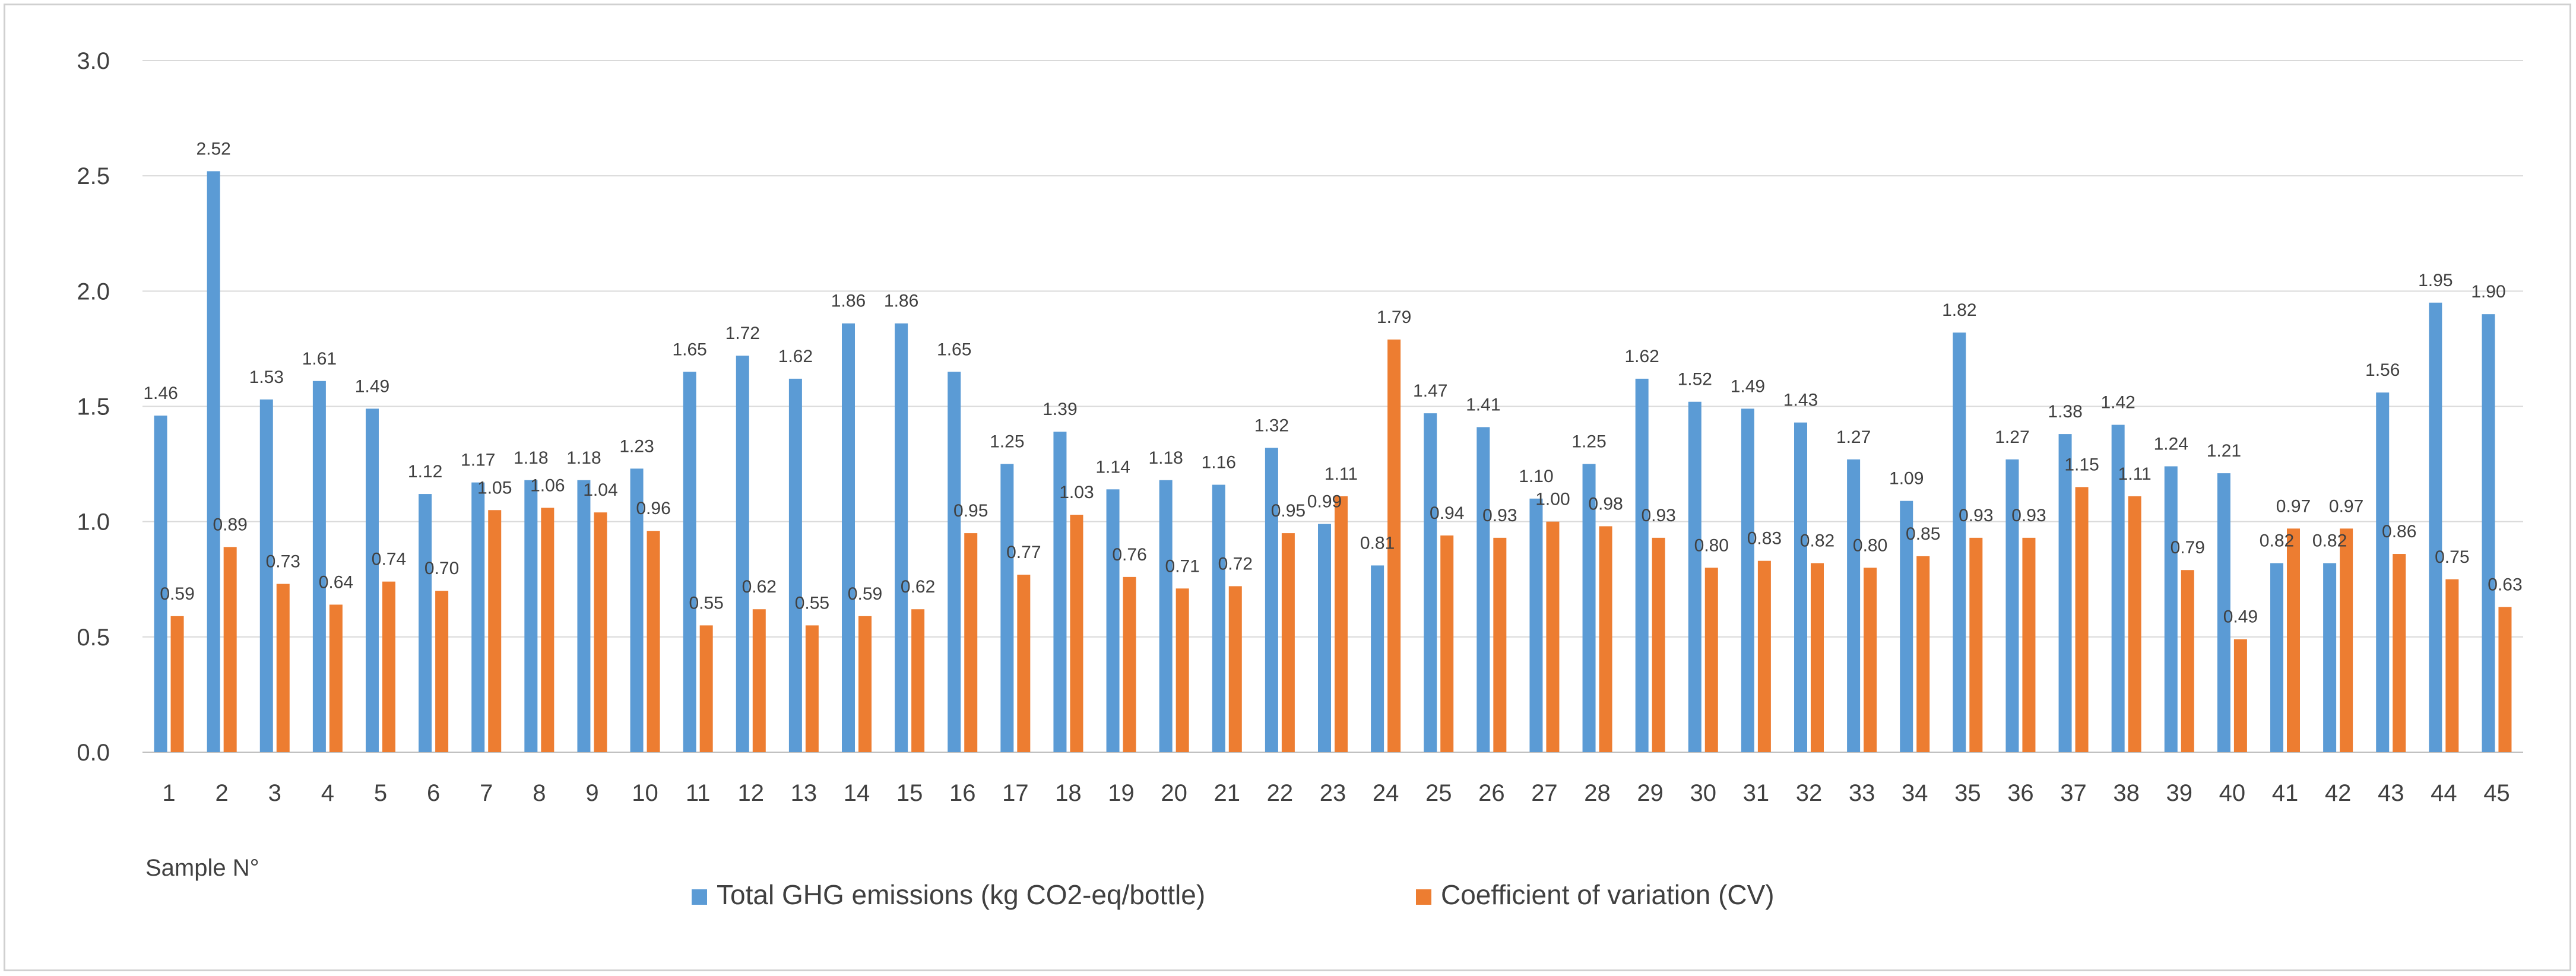 This screenshot has height=976, width=2576. I want to click on cv-data-label: 1.11, so click(2135, 474).